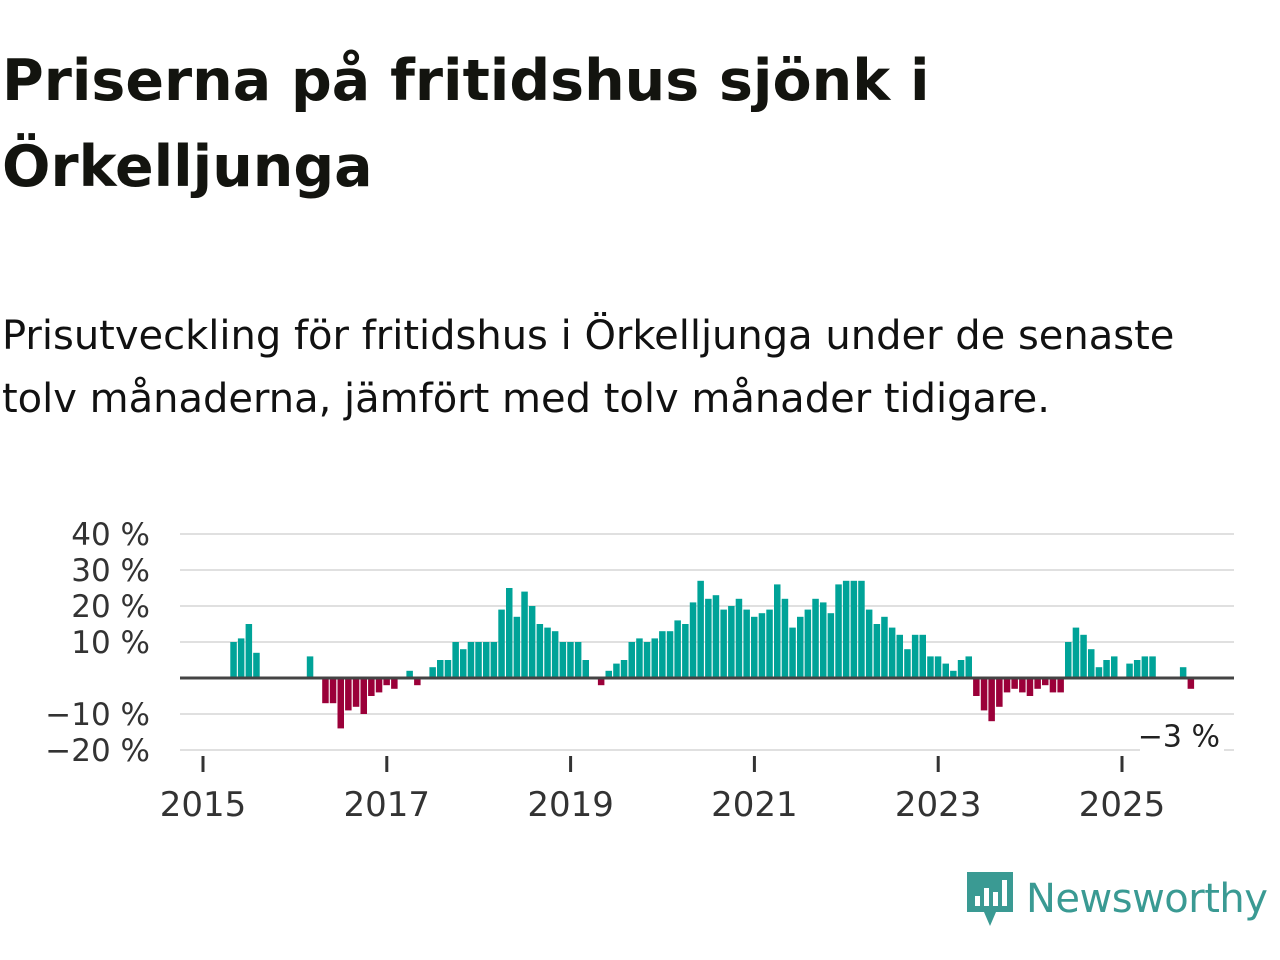 The width and height of the screenshot is (1280, 960). I want to click on y-tick-label: 30 %, so click(110, 571).